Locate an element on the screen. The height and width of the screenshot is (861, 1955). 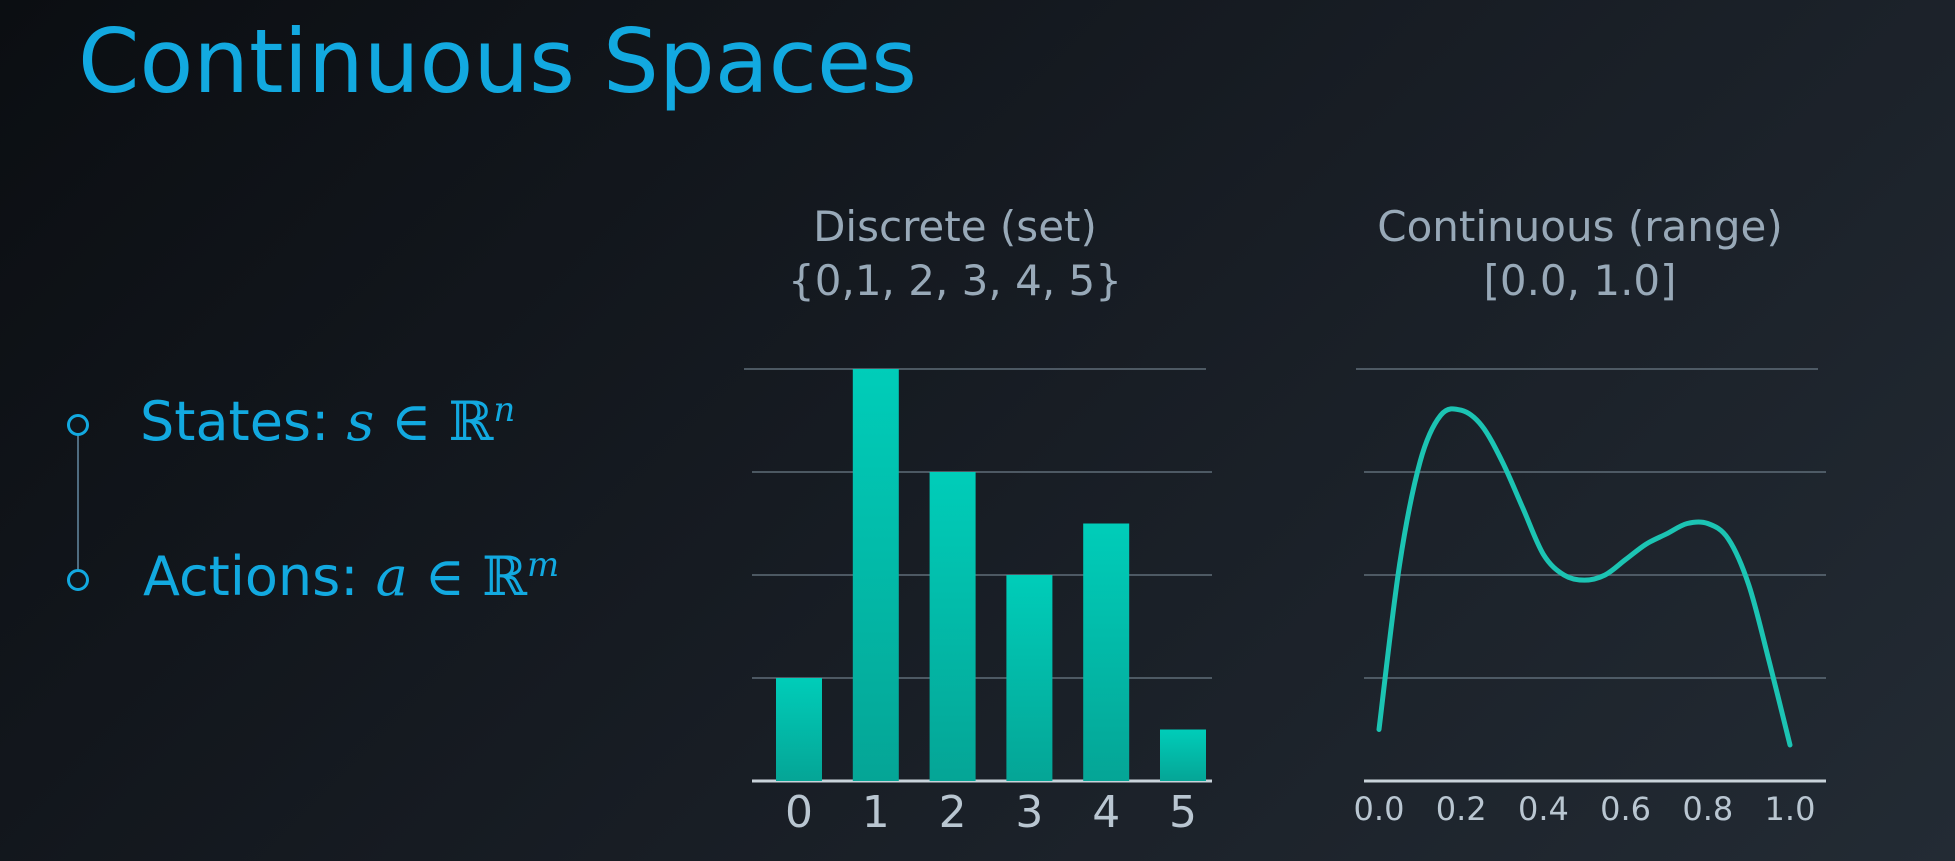
bullet-actions-label: Actions: is located at coordinates (251, 576).